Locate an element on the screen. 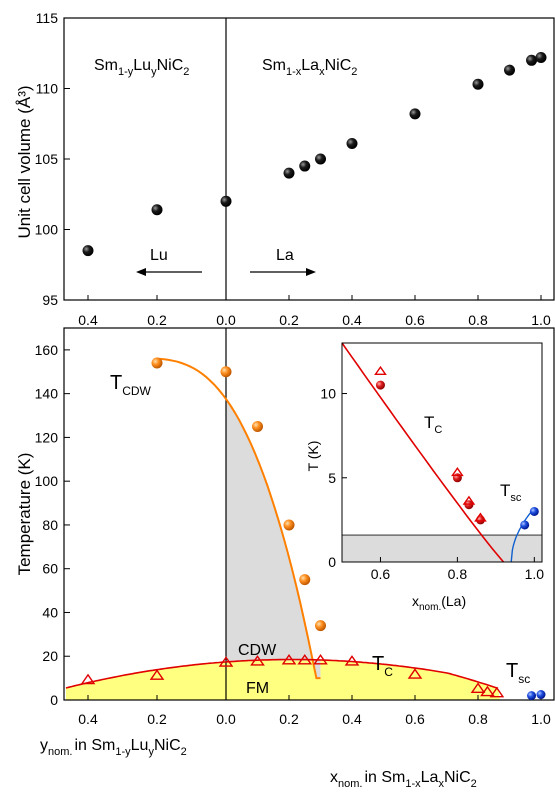  top-x-ticks: 0.4 0.2 0.0 0.2 0.4 0.6 0.8 1.0 is located at coordinates (314, 311).